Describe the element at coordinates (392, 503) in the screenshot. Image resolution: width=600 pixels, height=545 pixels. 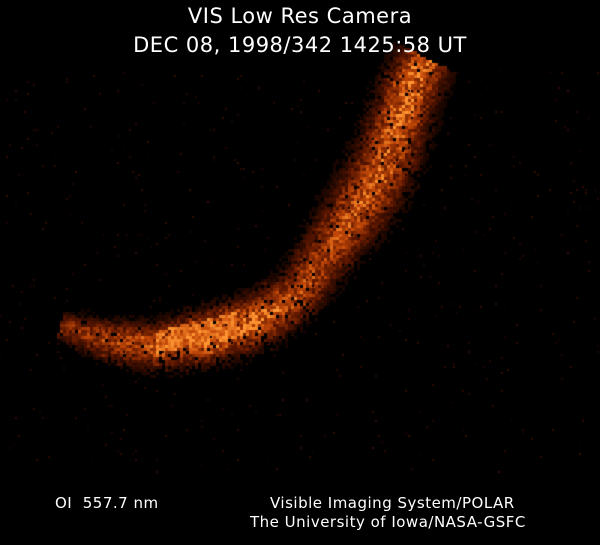
I see `credit-instrument: Visible Imaging System/POLAR` at that location.